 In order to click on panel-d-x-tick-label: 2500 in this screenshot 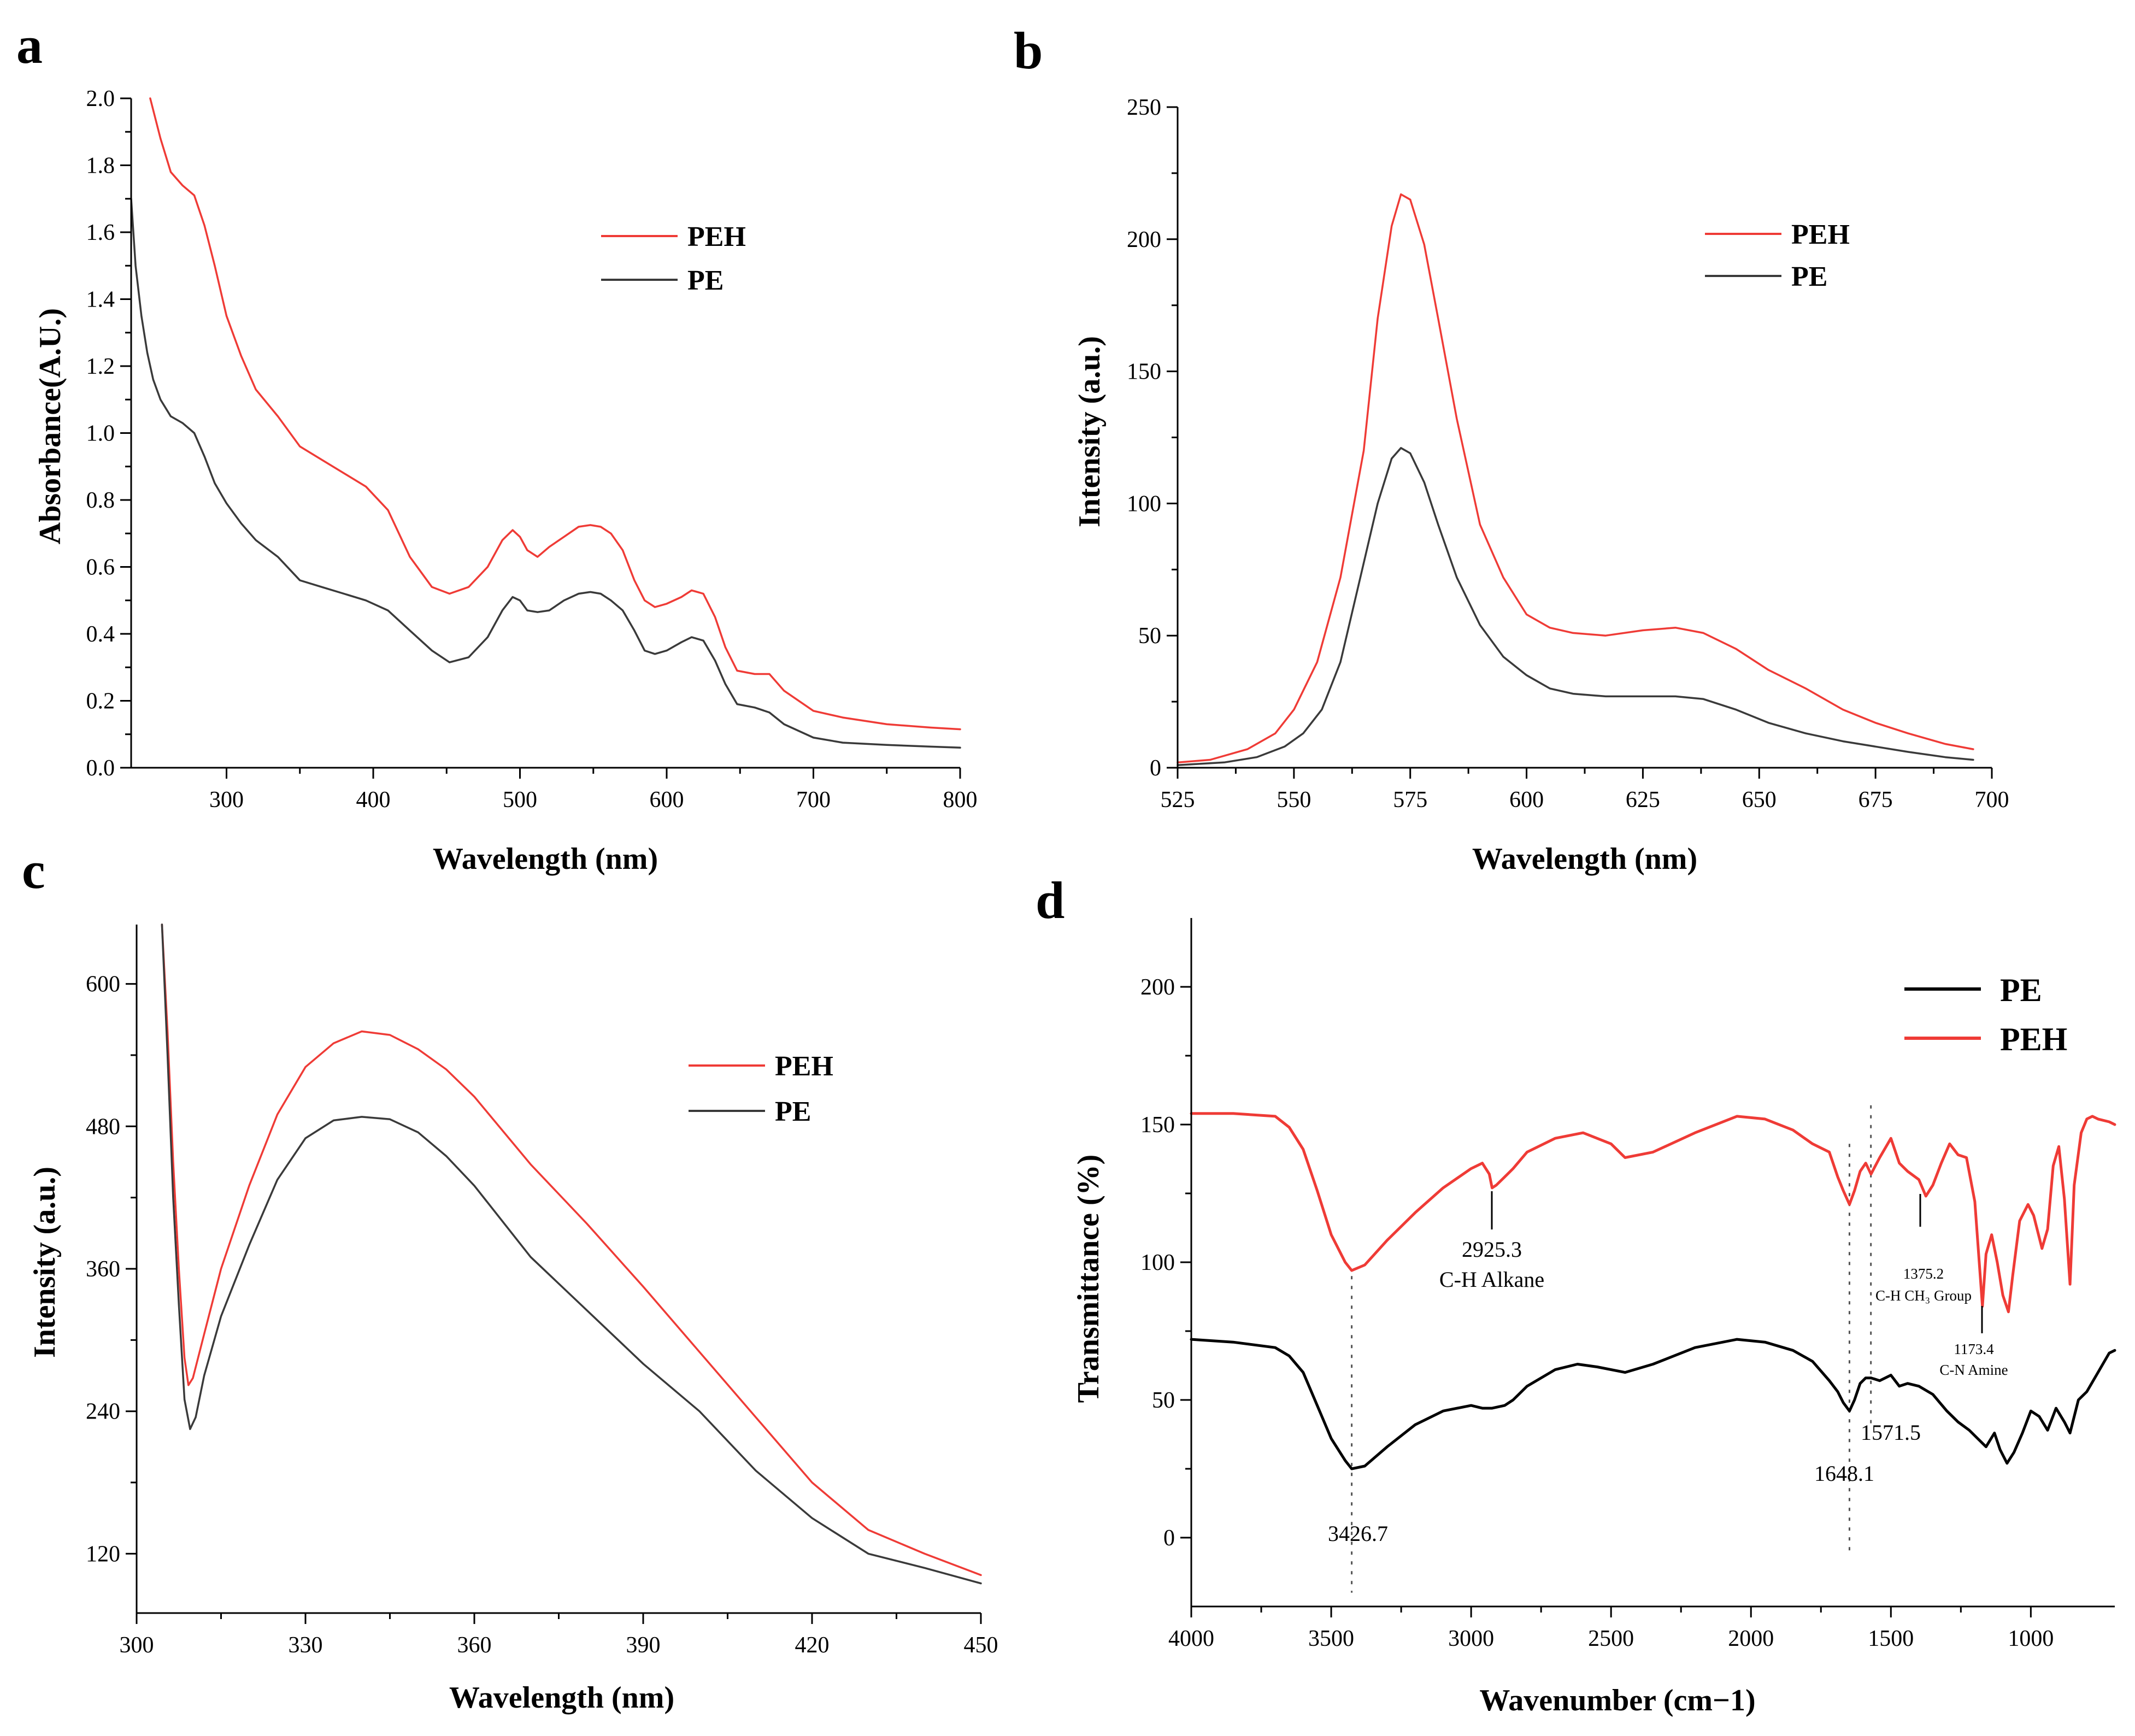, I will do `click(1611, 1638)`.